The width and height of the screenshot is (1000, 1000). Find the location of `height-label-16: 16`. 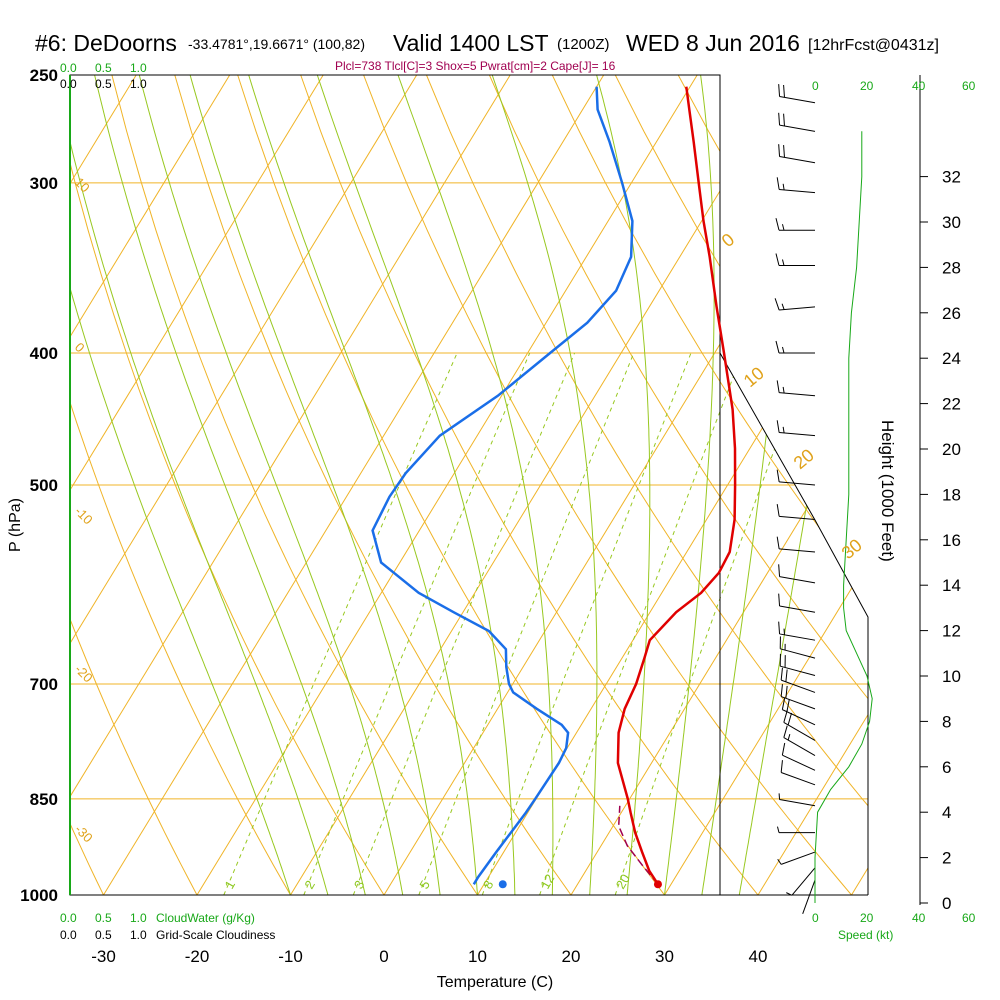

height-label-16: 16 is located at coordinates (951, 540).